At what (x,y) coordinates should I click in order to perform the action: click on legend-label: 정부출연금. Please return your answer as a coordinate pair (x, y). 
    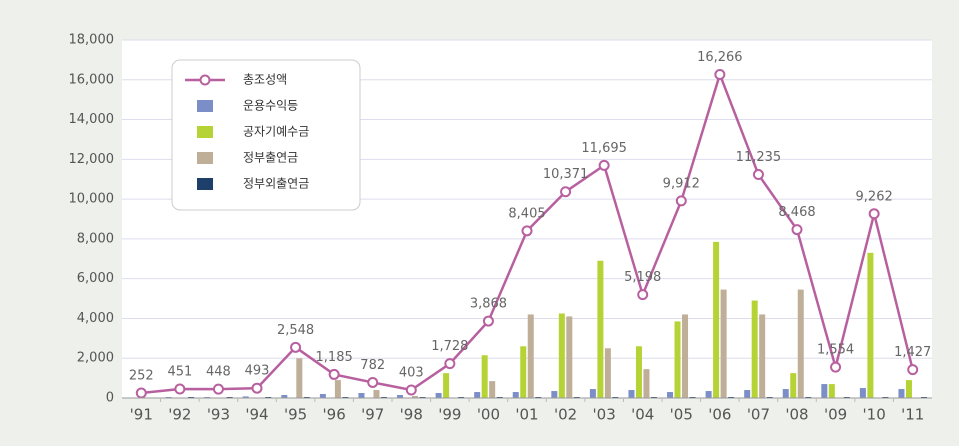
    Looking at the image, I should click on (270, 158).